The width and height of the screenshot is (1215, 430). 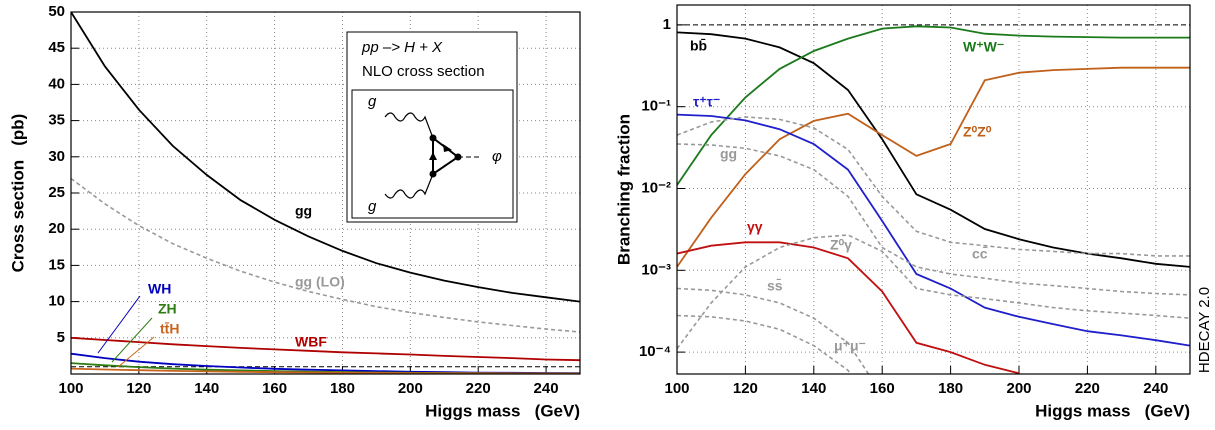 I want to click on arrows, so click(x=126, y=331).